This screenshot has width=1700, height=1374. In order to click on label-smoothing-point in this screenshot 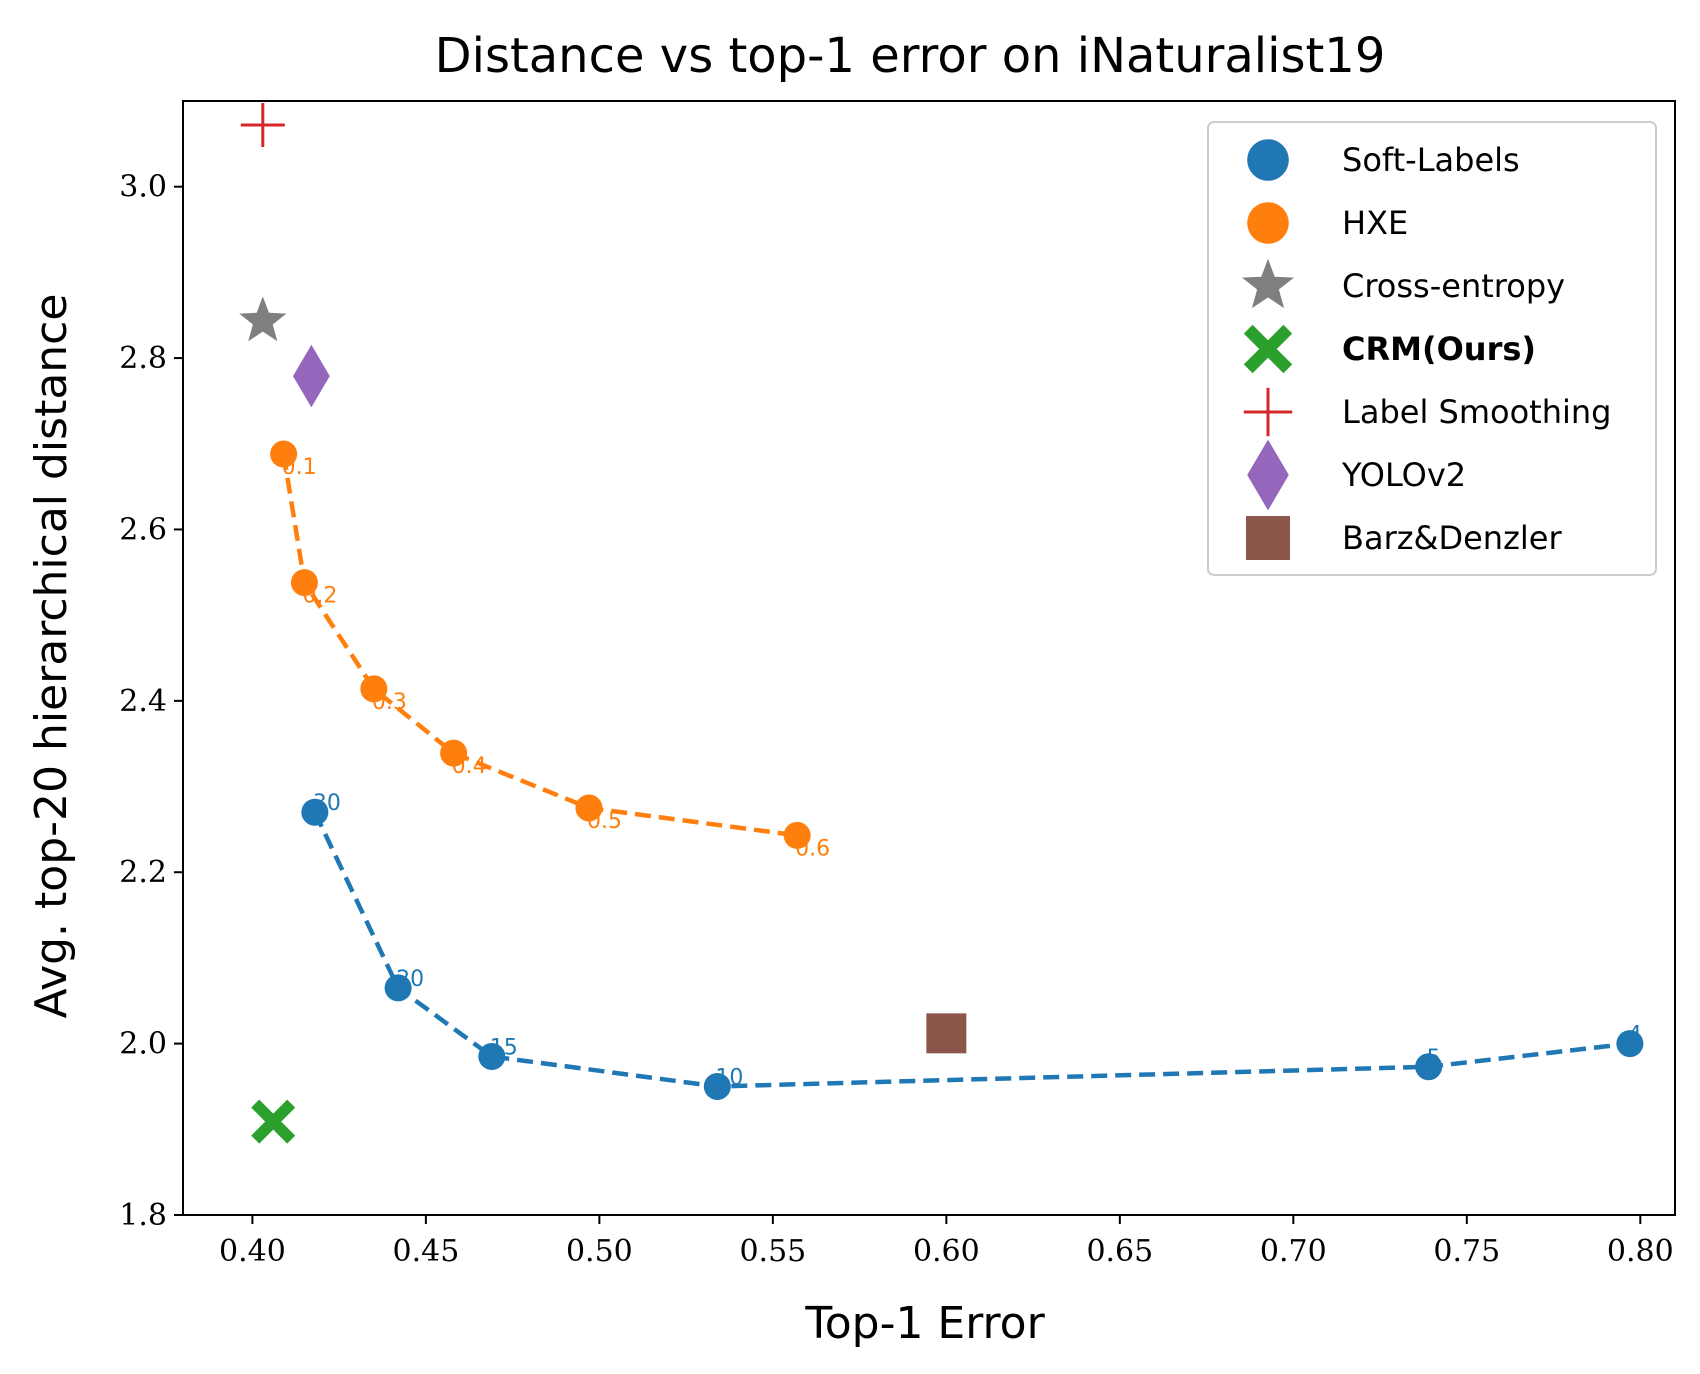, I will do `click(262, 124)`.